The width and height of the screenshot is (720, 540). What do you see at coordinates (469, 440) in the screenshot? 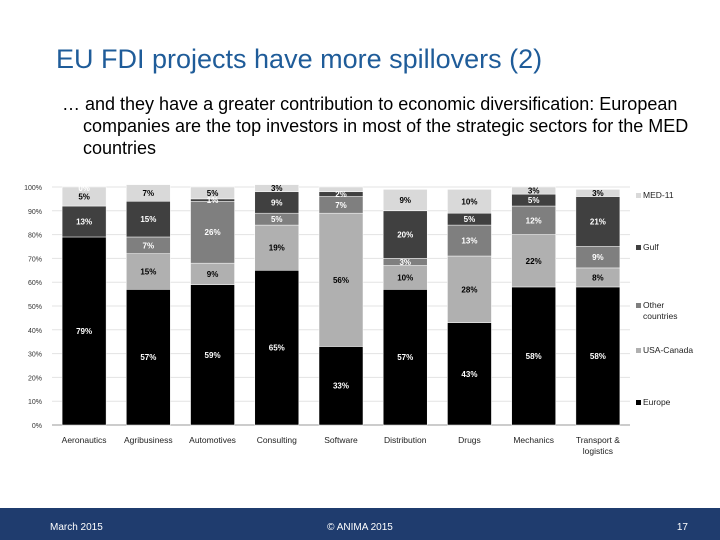
I see `x-tick-label: Drugs` at bounding box center [469, 440].